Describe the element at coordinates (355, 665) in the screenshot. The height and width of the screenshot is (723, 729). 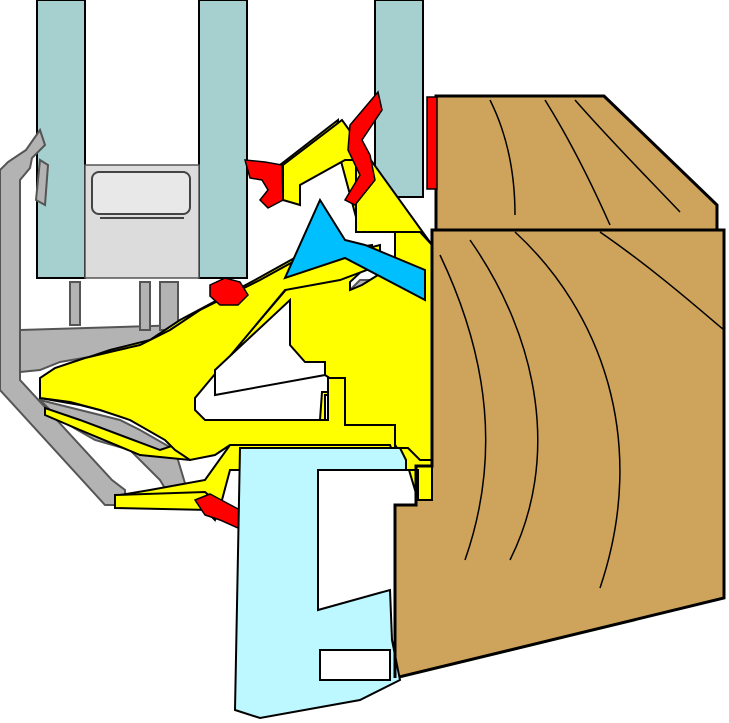
I see `light-blue-slot` at that location.